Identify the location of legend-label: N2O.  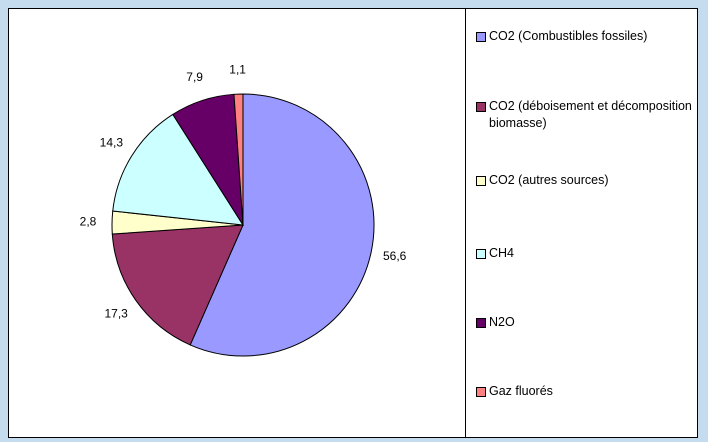
(502, 322).